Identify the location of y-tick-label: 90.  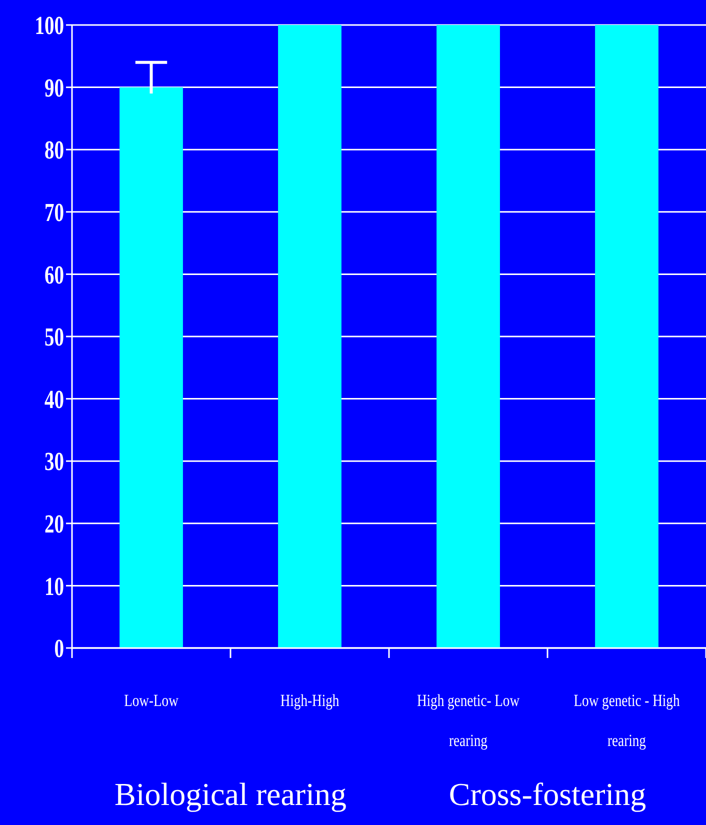
(54, 88).